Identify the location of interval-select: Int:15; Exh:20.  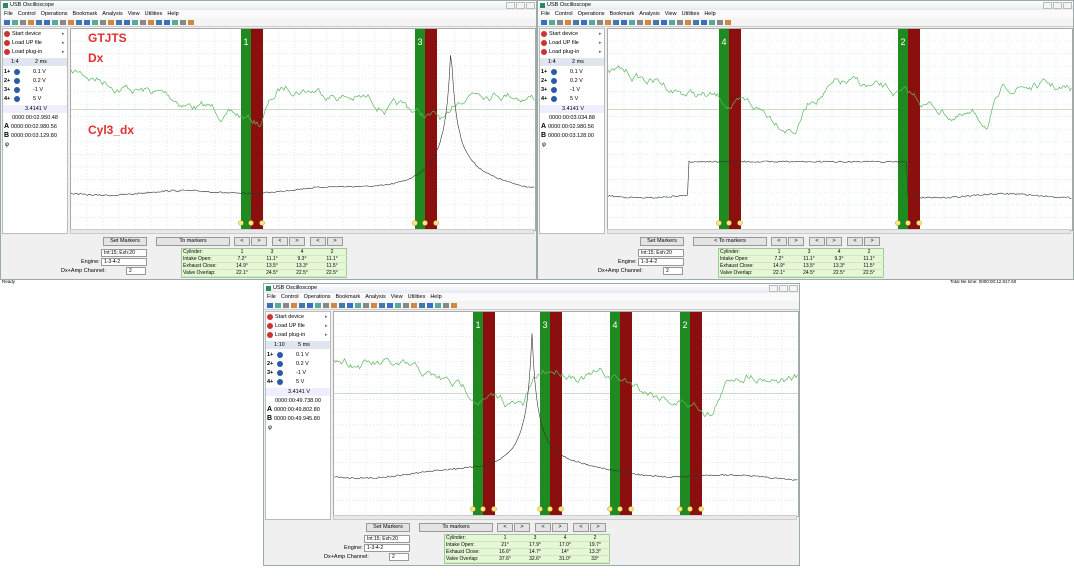
(387, 539).